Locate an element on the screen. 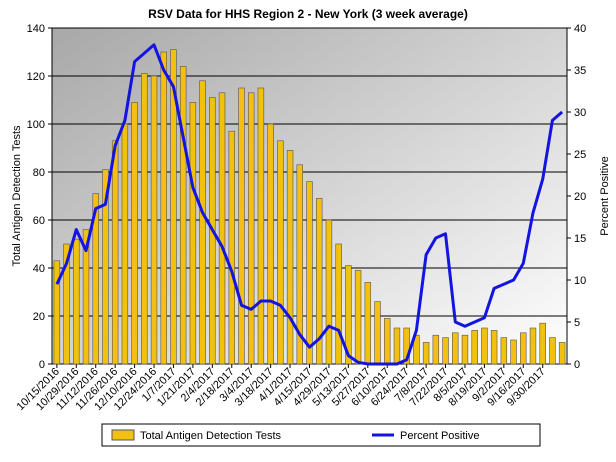 The height and width of the screenshot is (462, 616). y-tick-label: 140 is located at coordinates (36, 29).